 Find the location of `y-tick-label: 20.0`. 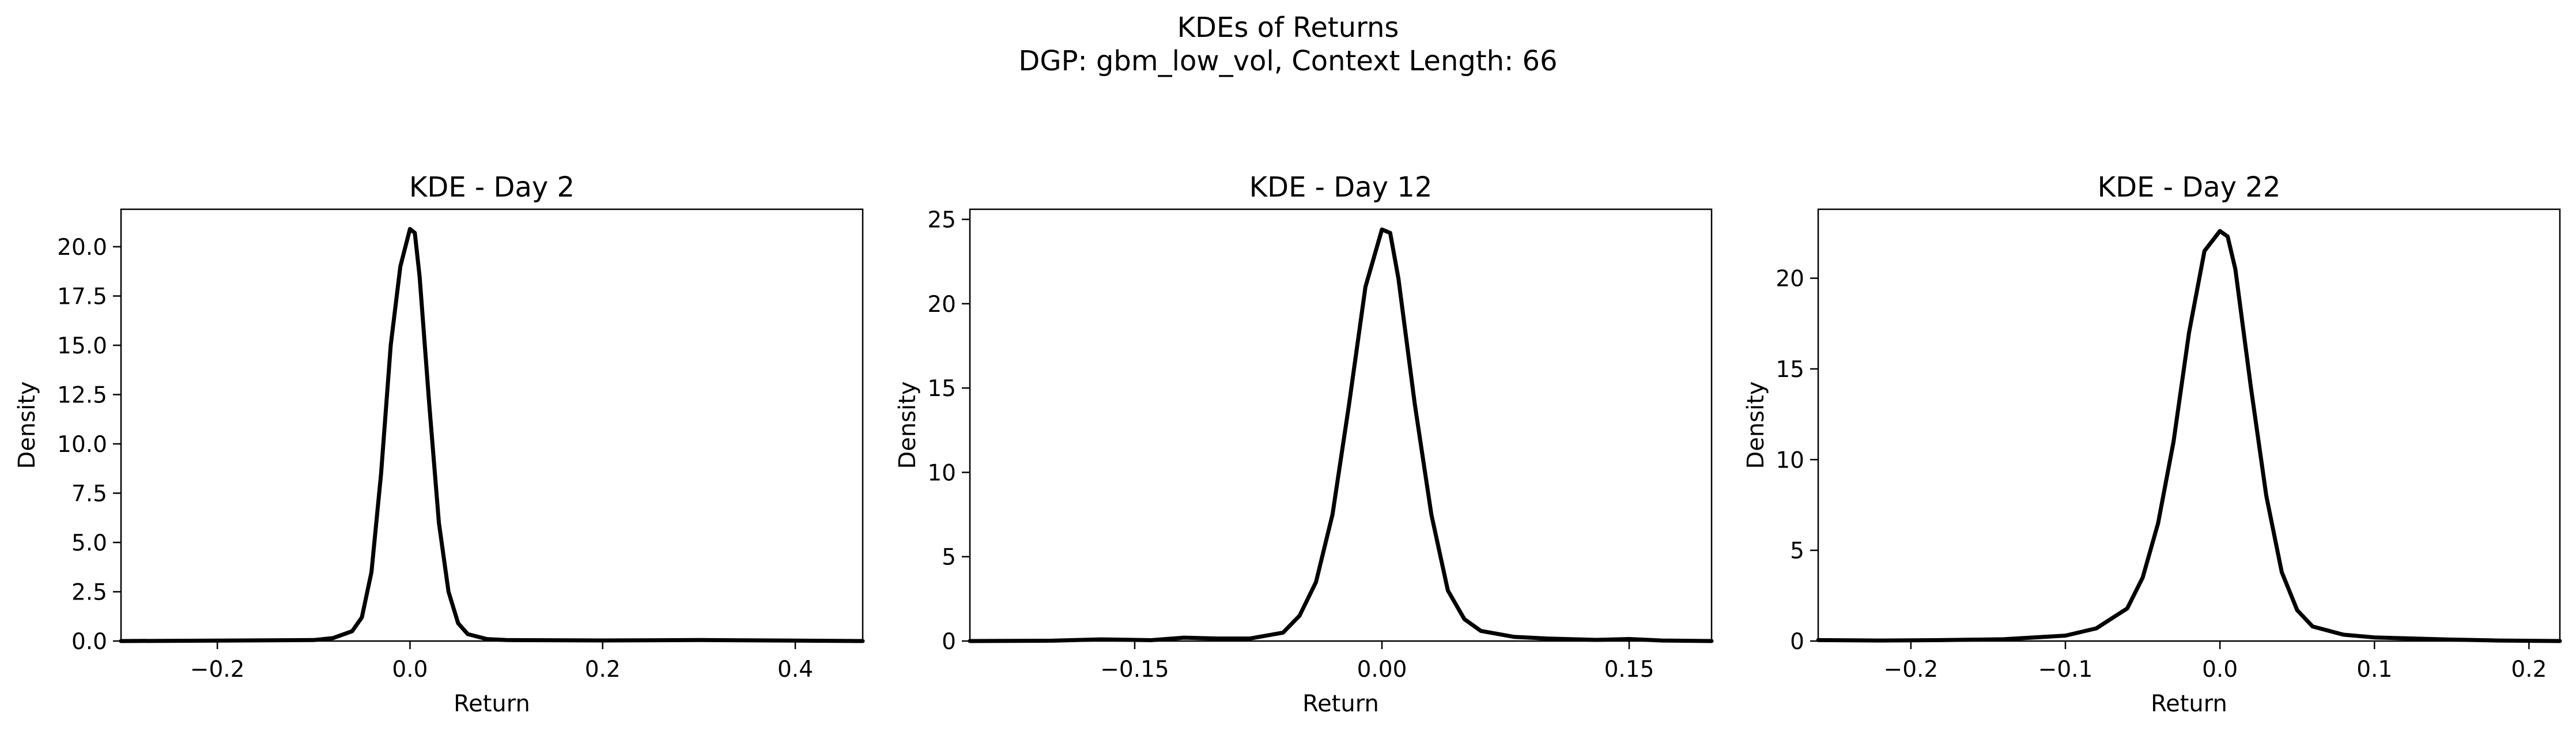

y-tick-label: 20.0 is located at coordinates (82, 248).